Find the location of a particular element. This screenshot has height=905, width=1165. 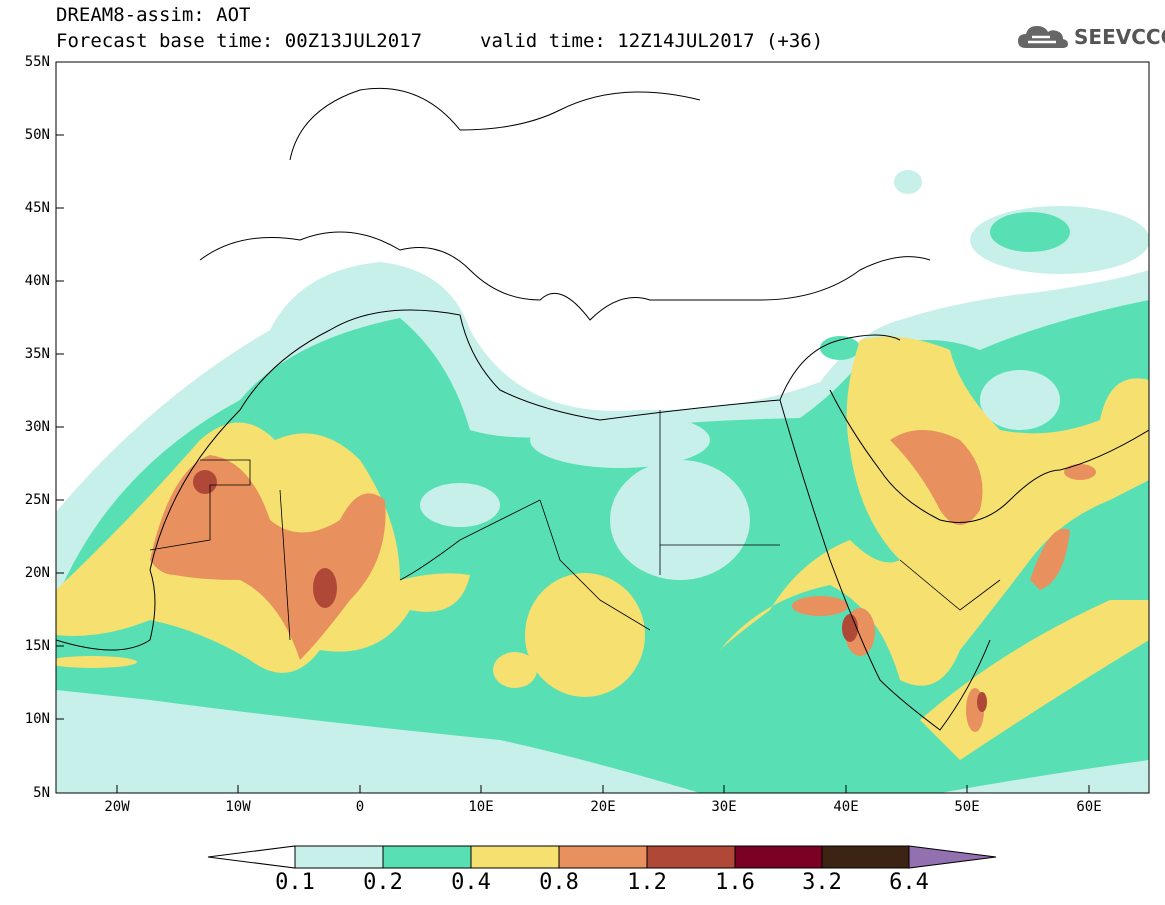

colorbar-bin-0.8 is located at coordinates (603, 857).